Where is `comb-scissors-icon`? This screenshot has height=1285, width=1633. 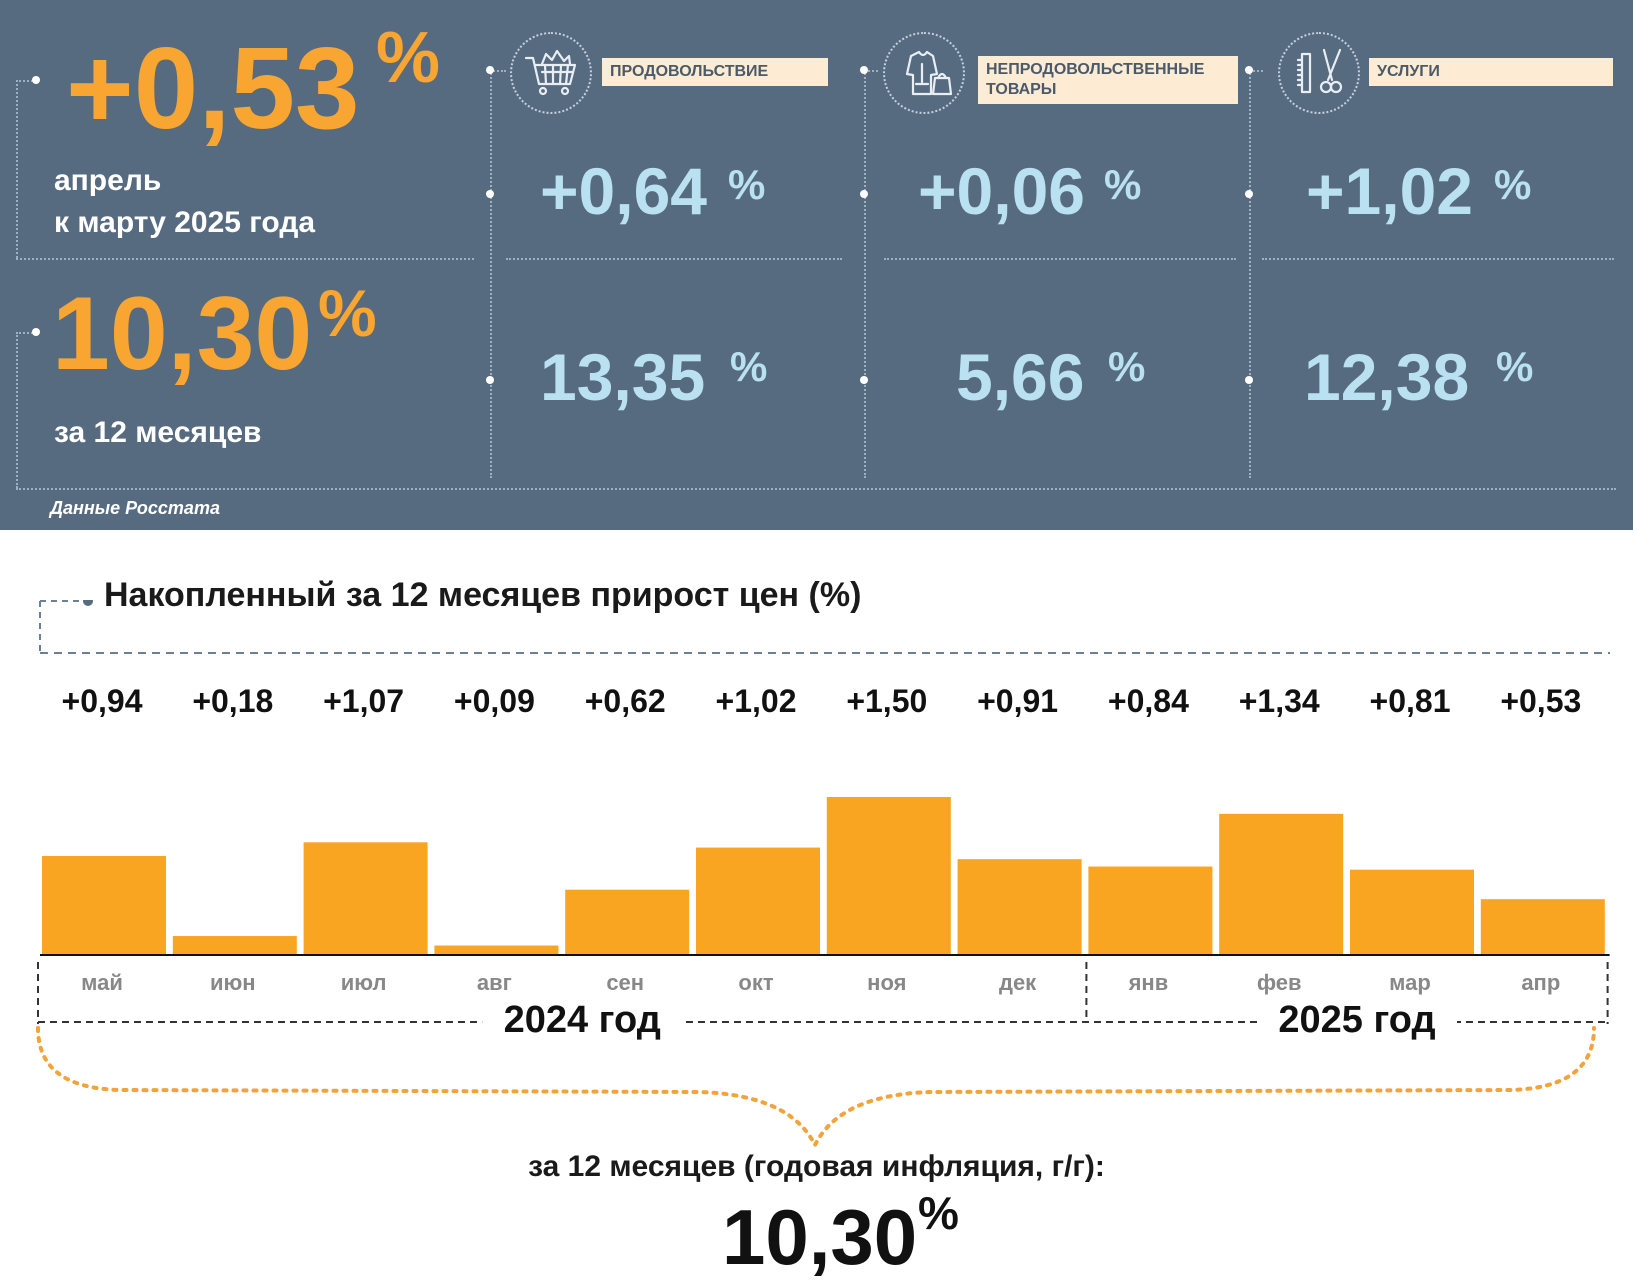 comb-scissors-icon is located at coordinates (1319, 73).